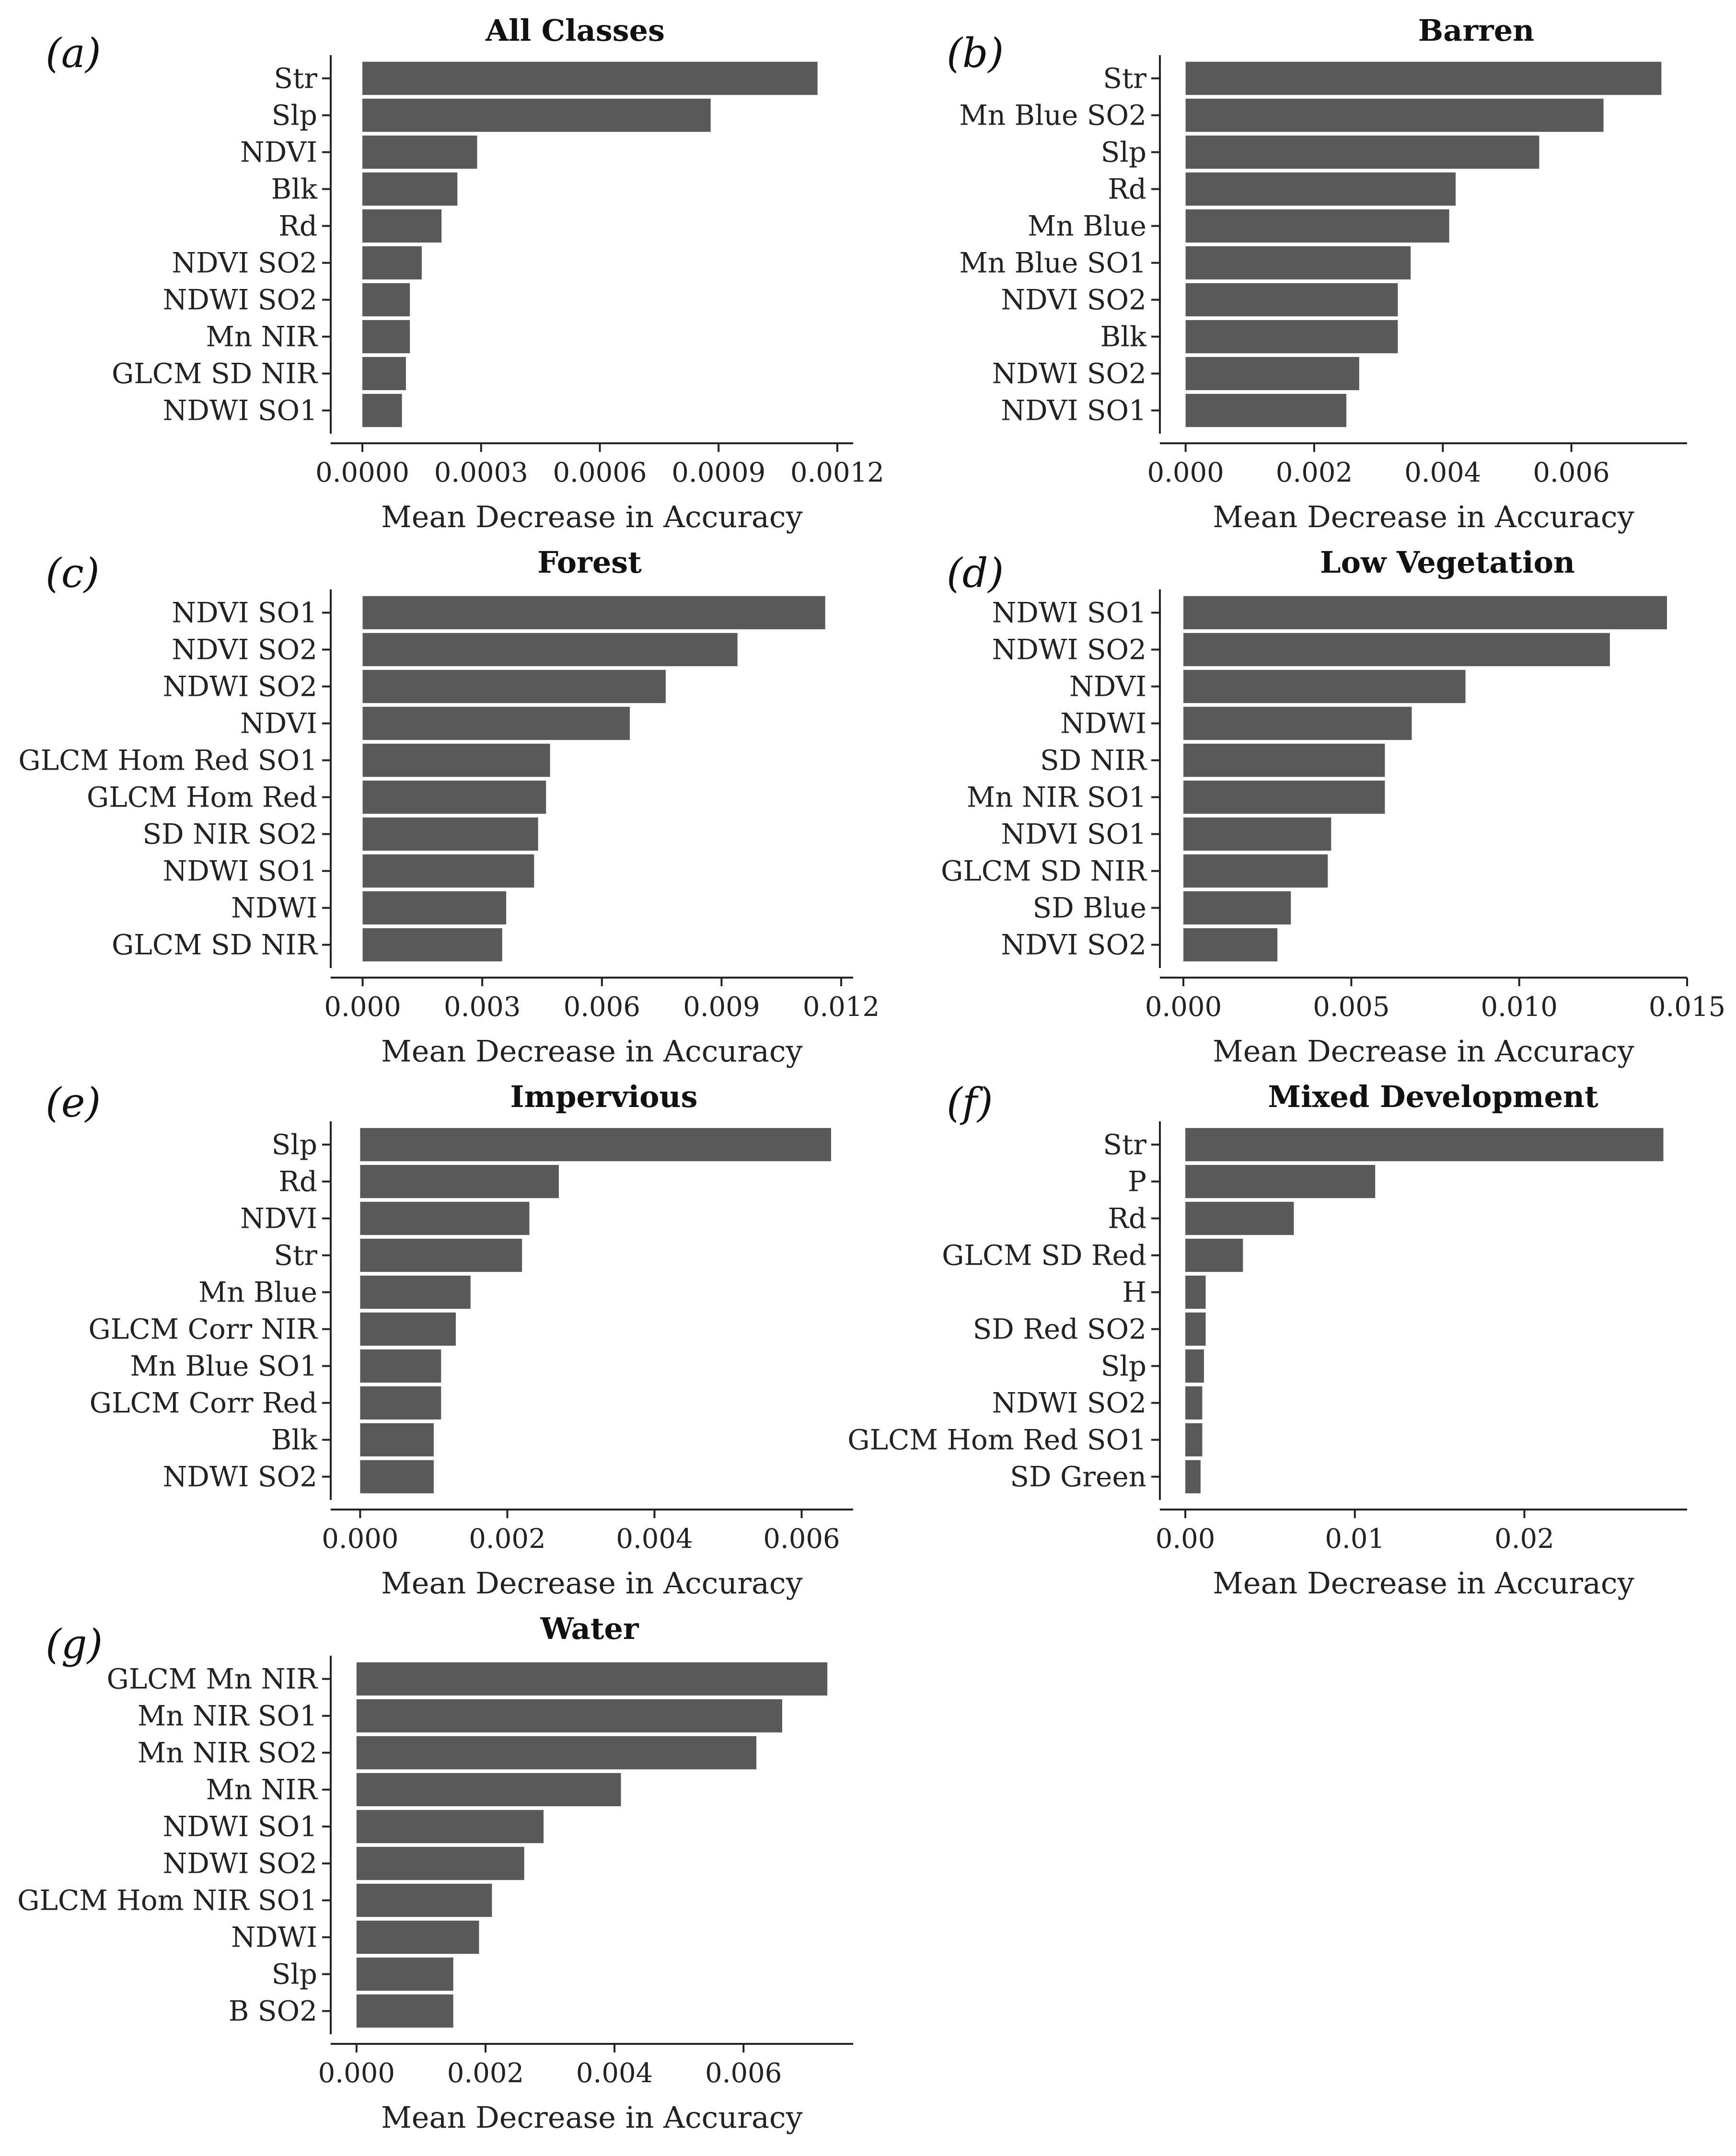 The image size is (1736, 2156). I want to click on category-label: SD NIR, so click(1094, 760).